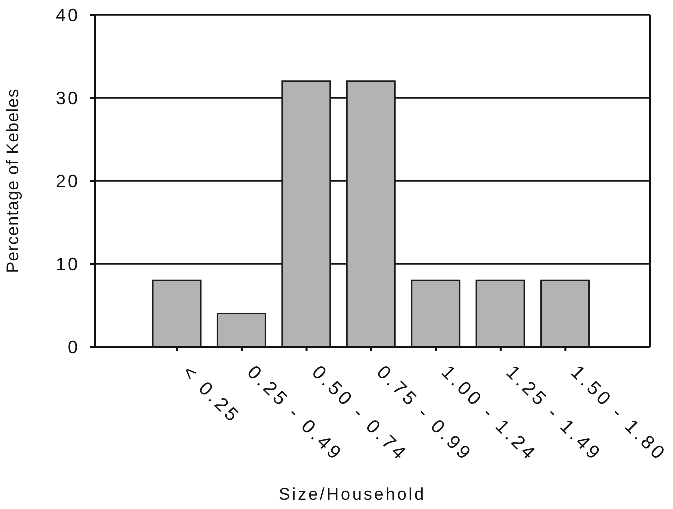 The height and width of the screenshot is (509, 673). I want to click on y-tick-label: 40, so click(68, 15).